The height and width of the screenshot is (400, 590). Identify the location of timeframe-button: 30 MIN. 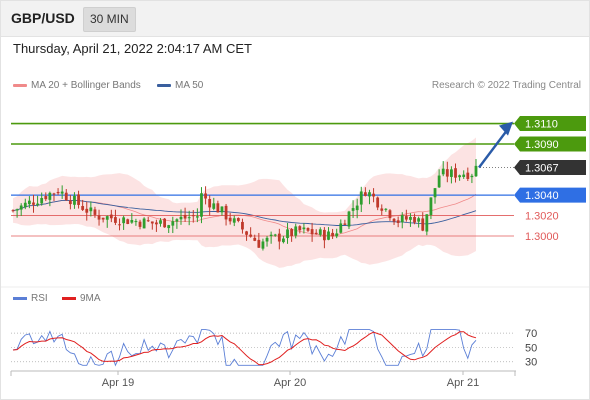
(109, 19).